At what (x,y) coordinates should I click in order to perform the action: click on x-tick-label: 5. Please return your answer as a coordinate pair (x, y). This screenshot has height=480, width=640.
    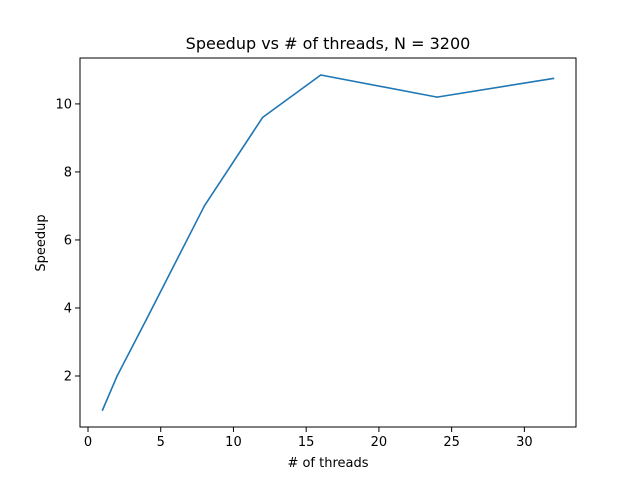
    Looking at the image, I should click on (161, 442).